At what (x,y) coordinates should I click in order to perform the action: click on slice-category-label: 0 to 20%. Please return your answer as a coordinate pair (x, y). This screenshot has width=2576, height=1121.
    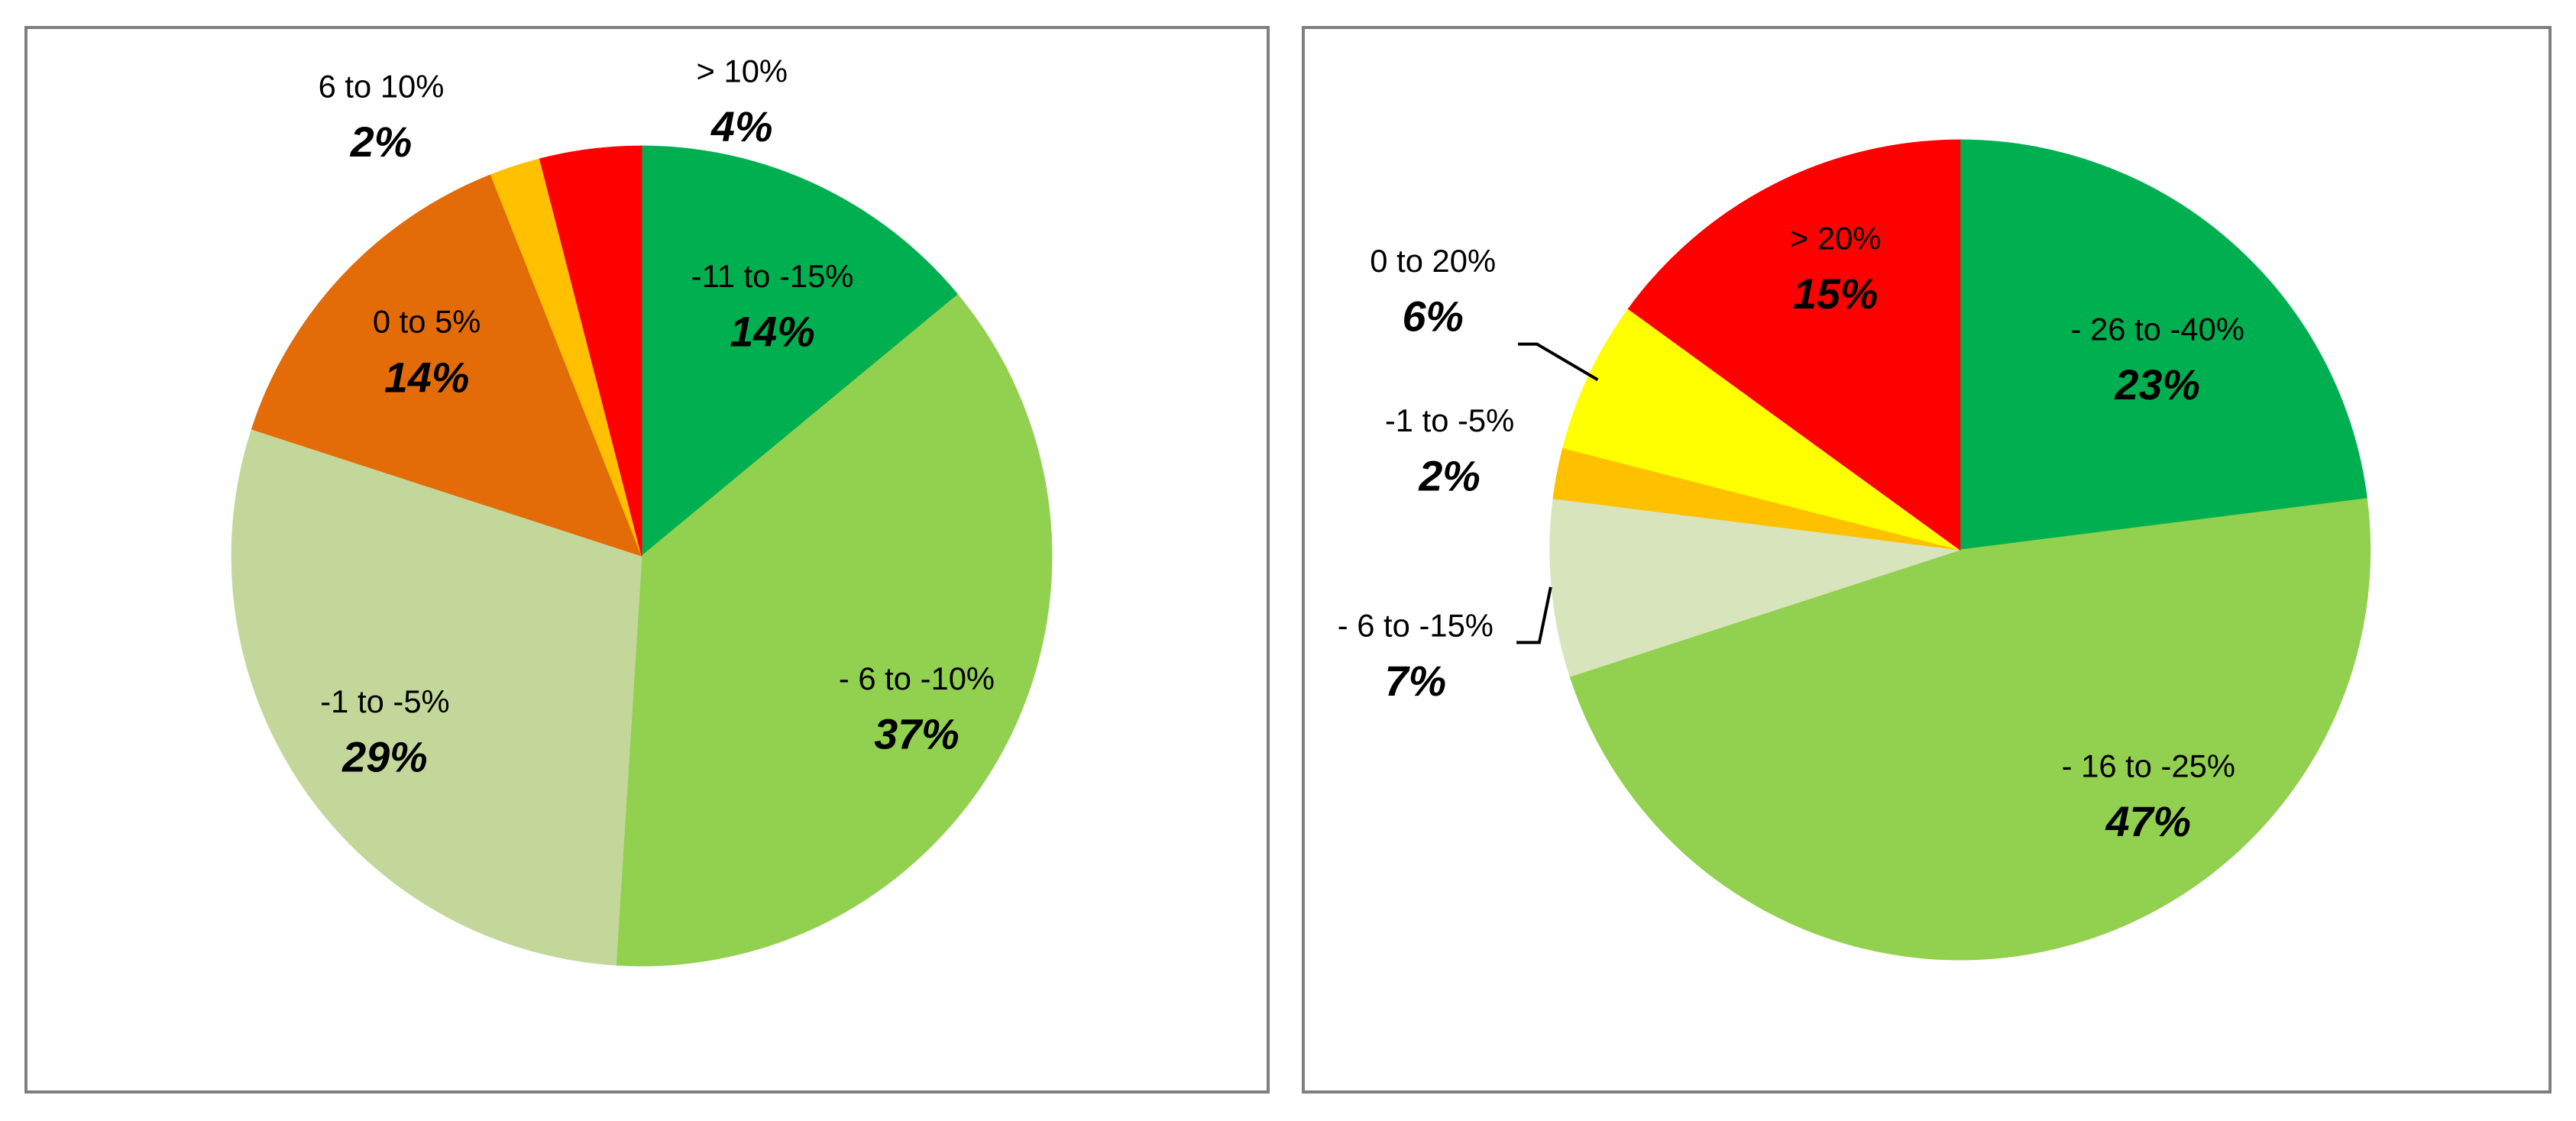
    Looking at the image, I should click on (1433, 261).